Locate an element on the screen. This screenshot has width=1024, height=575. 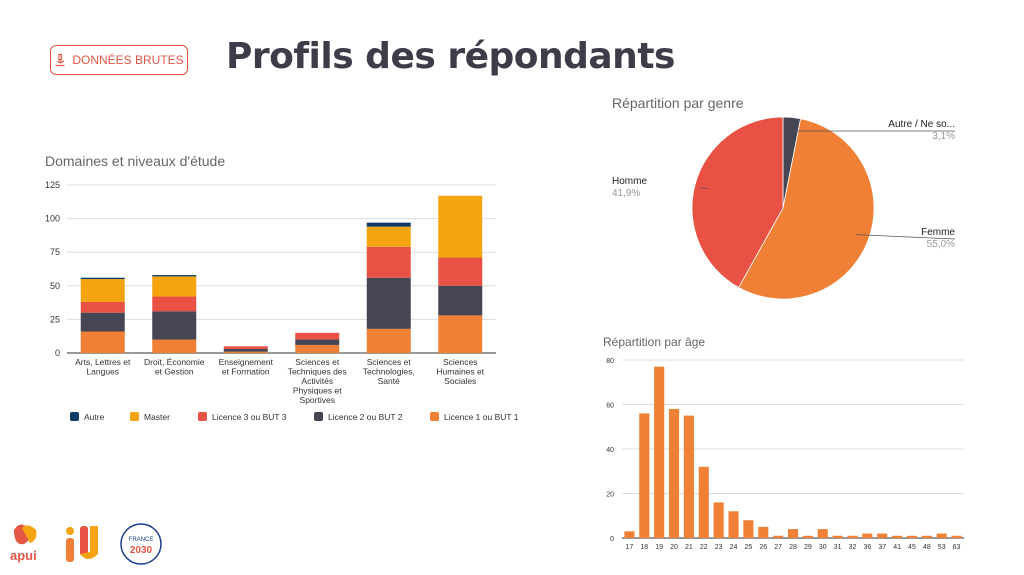
age-ytick-label: 0 is located at coordinates (612, 539).